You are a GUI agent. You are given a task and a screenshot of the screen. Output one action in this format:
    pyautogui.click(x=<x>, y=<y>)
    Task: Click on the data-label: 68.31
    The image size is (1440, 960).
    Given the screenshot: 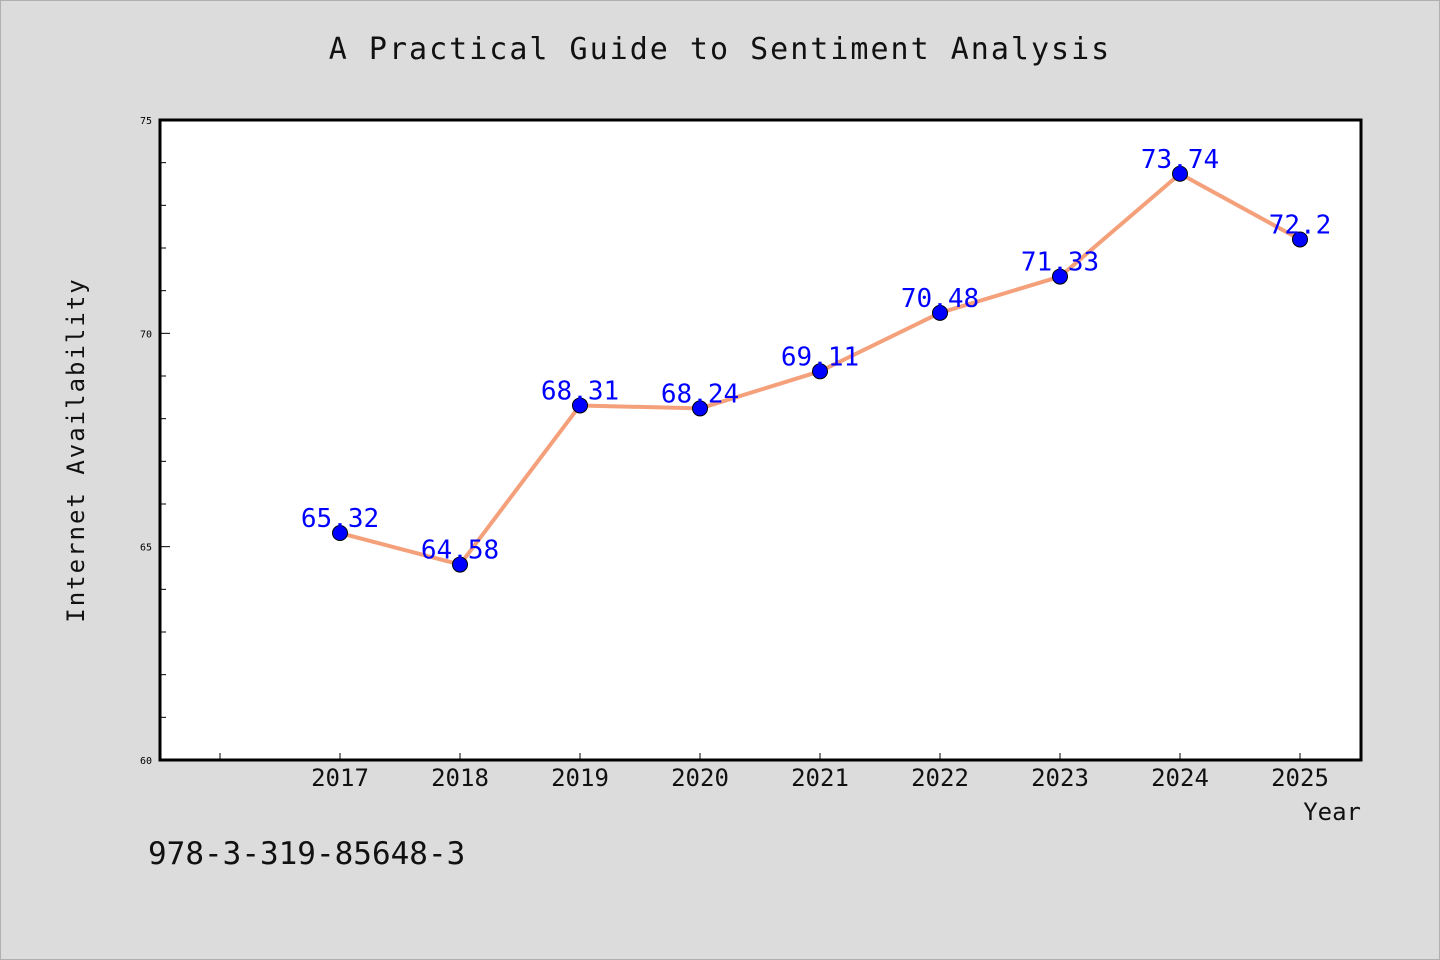 What is the action you would take?
    pyautogui.click(x=580, y=391)
    